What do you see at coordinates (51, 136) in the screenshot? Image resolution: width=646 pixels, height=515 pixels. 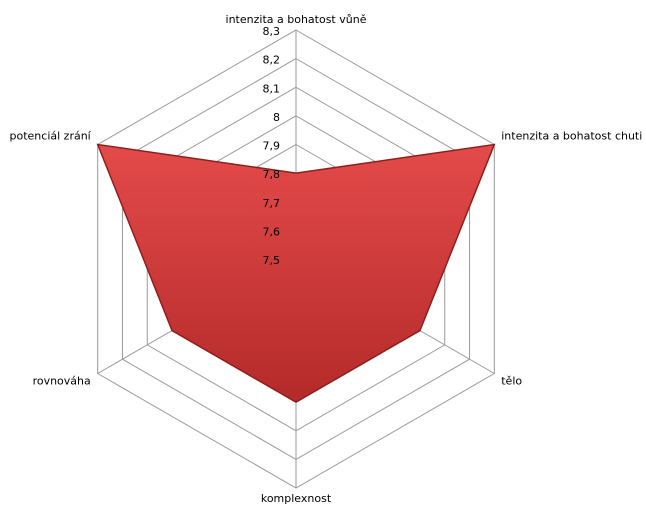 I see `category-label: potenciál zrání` at bounding box center [51, 136].